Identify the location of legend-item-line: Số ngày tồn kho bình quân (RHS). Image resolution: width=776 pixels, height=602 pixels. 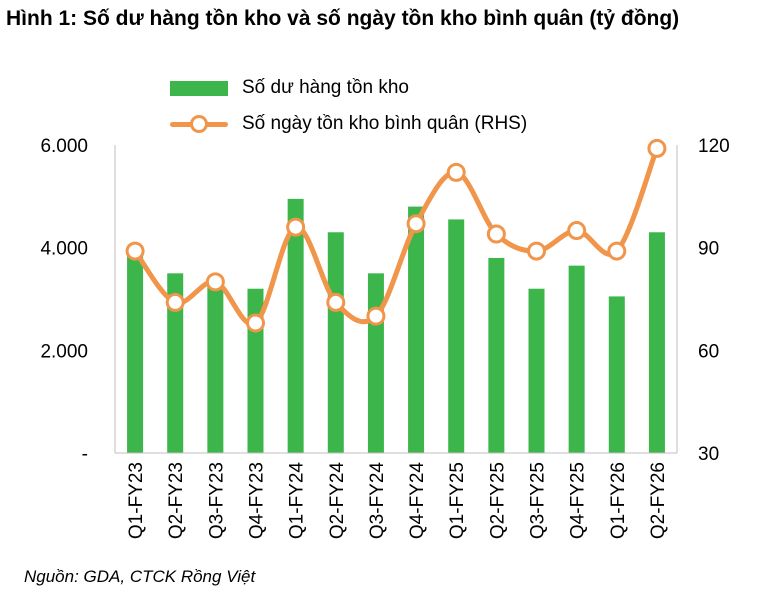
(348, 124).